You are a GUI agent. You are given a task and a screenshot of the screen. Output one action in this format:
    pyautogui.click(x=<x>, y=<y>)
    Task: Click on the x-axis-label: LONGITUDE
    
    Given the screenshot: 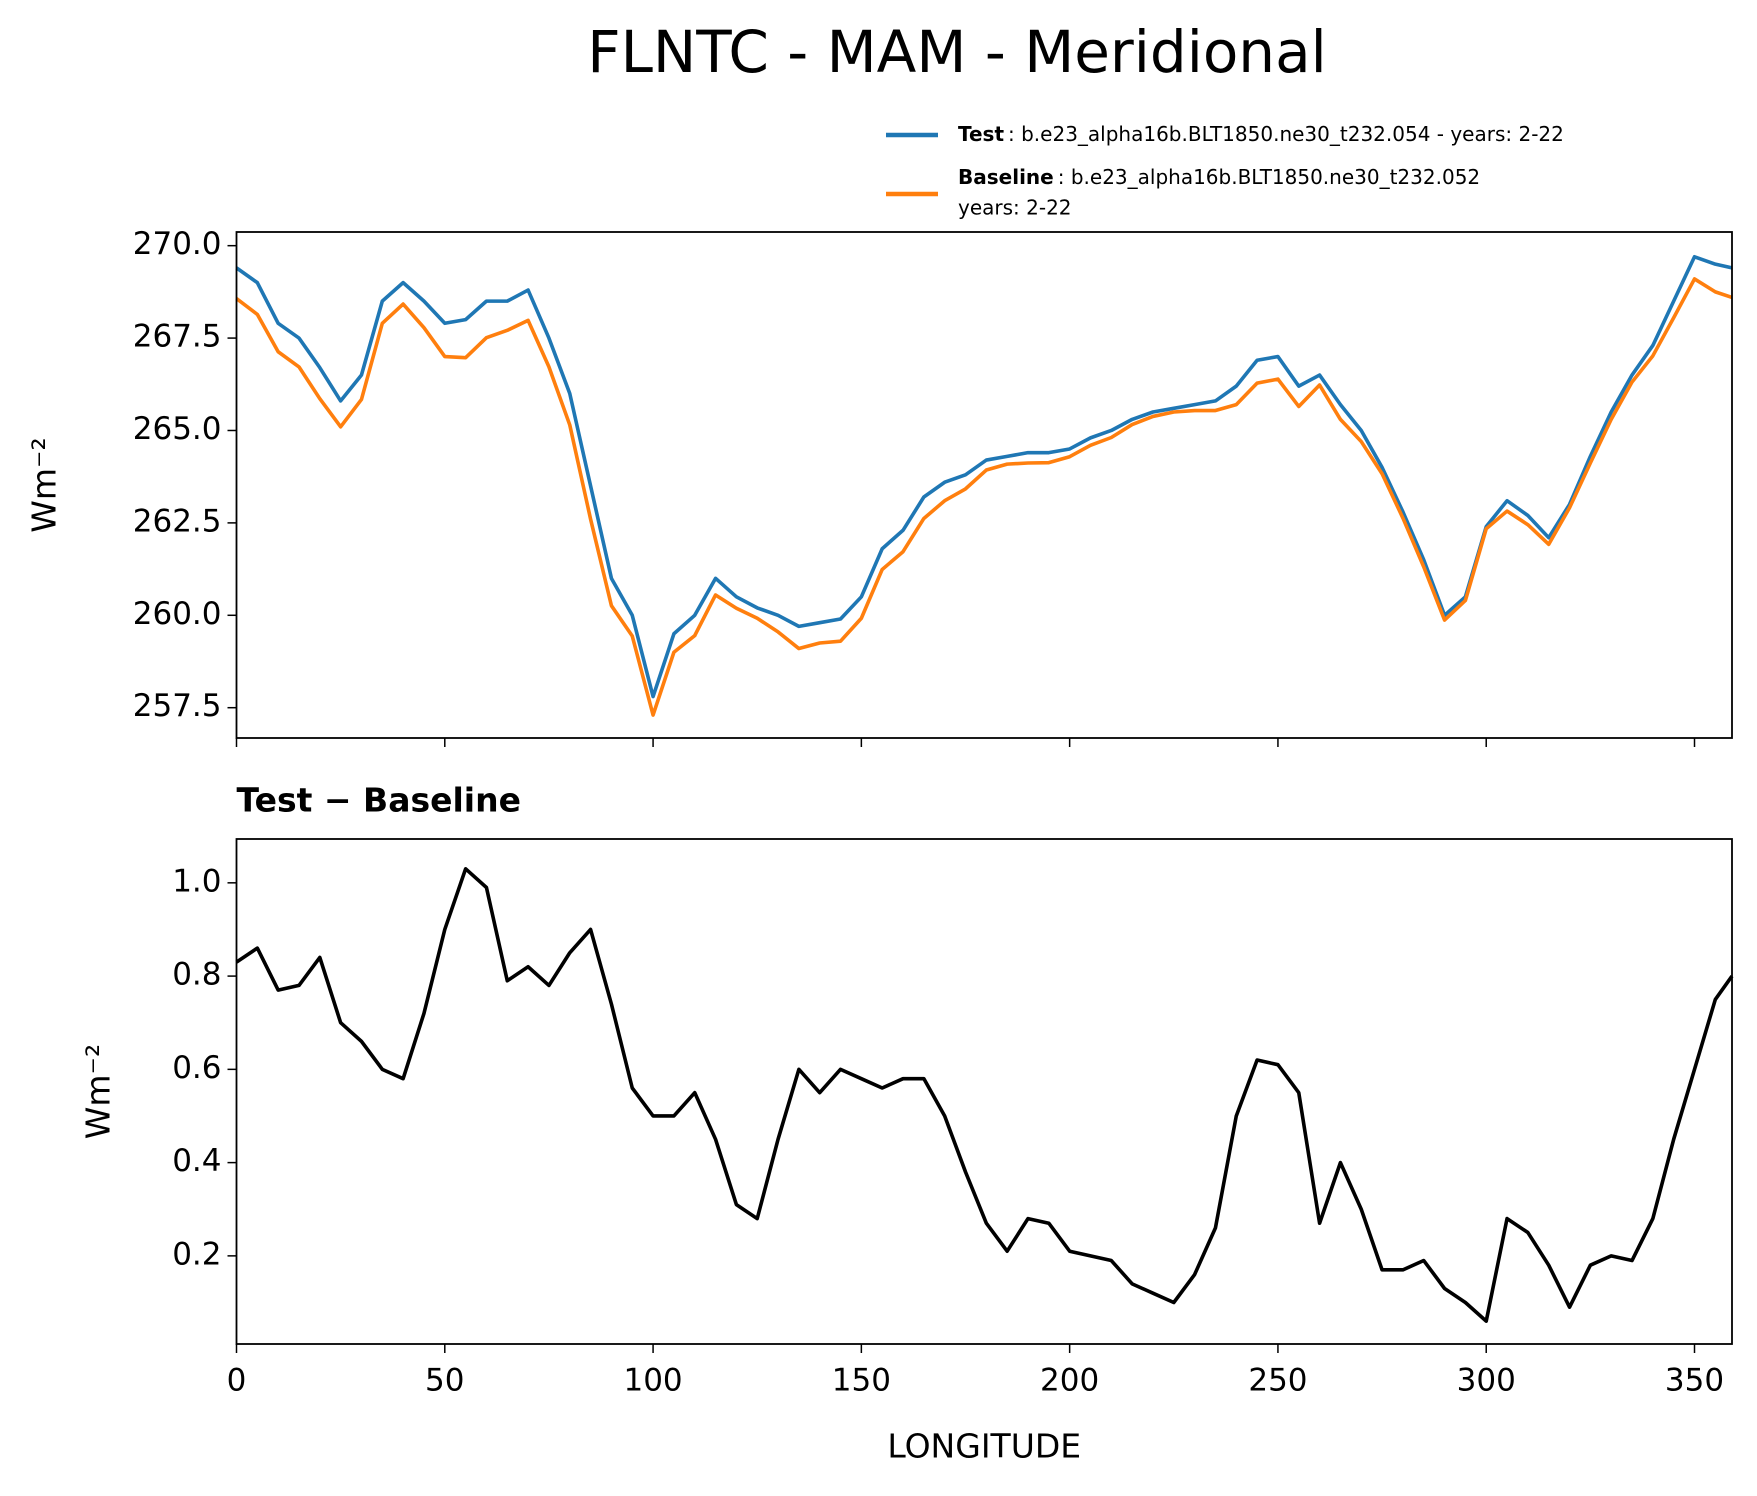 What is the action you would take?
    pyautogui.click(x=984, y=1446)
    